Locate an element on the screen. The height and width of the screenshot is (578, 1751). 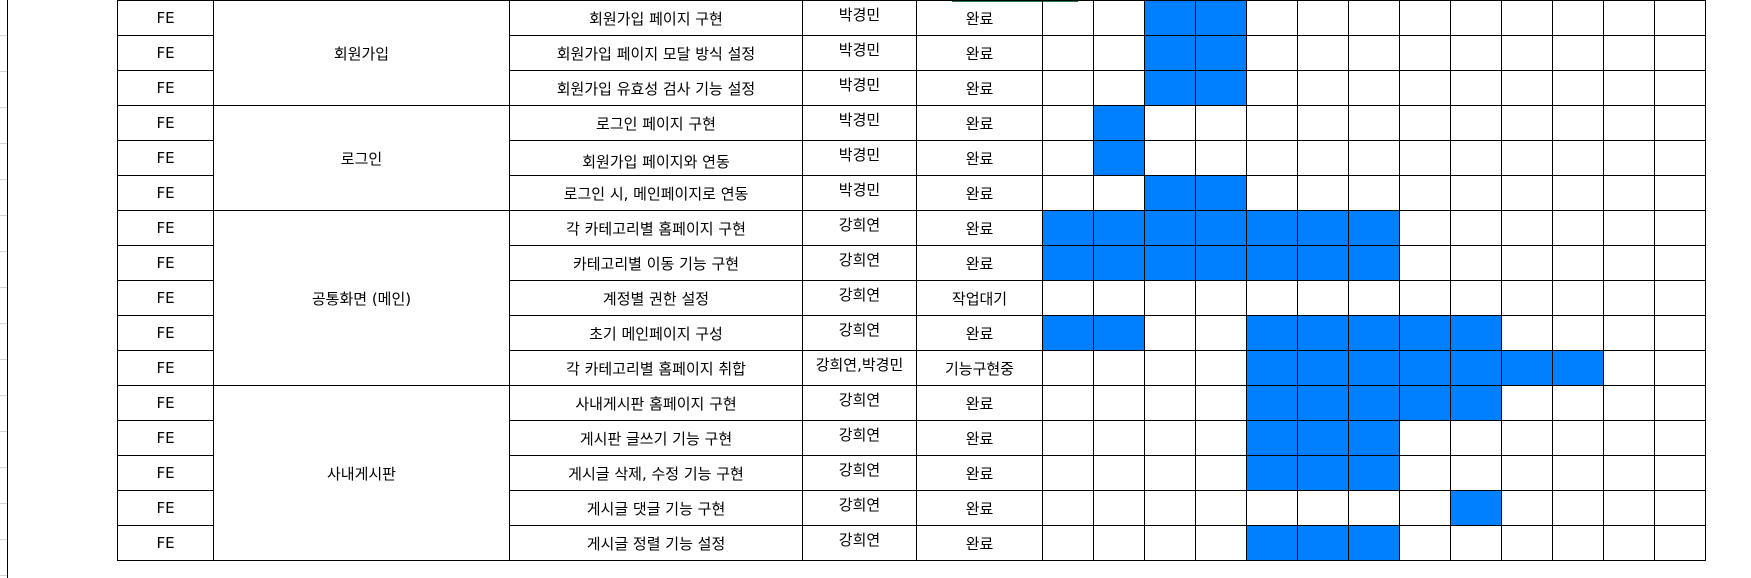
task-cell: 회원가입 페이지 모달 방식 설정 is located at coordinates (656, 53).